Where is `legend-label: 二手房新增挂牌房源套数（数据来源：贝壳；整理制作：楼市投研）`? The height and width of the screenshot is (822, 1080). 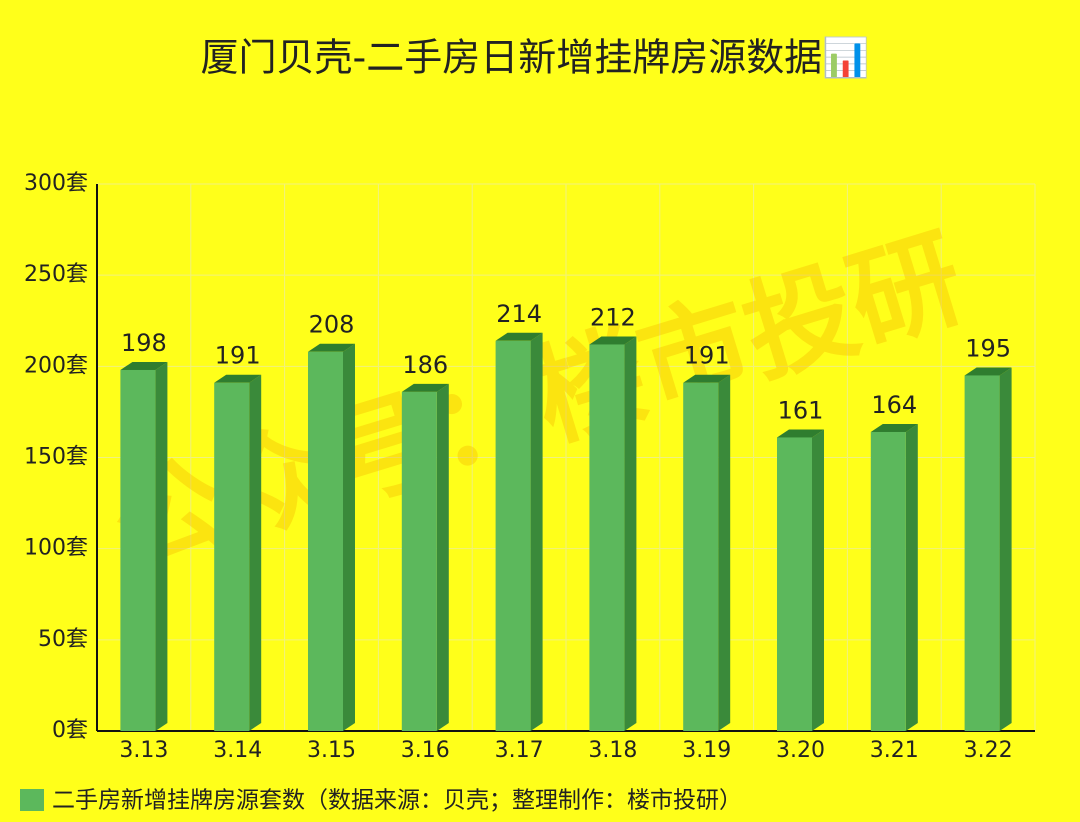 legend-label: 二手房新增挂牌房源套数（数据来源：贝壳；整理制作：楼市投研） is located at coordinates (397, 801).